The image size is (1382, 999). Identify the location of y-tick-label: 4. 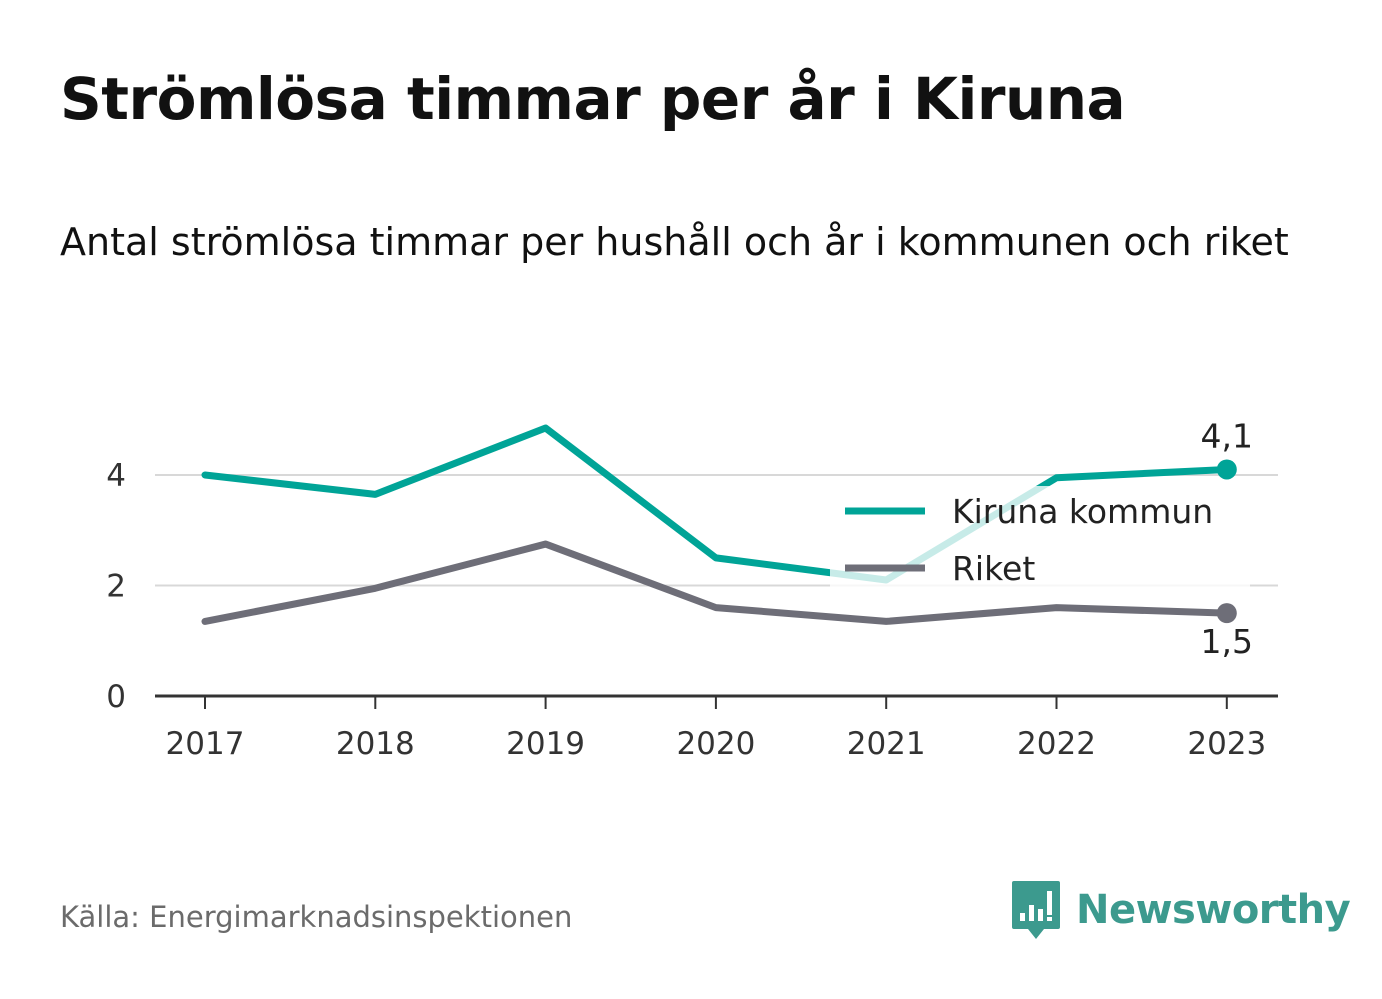
(116, 476).